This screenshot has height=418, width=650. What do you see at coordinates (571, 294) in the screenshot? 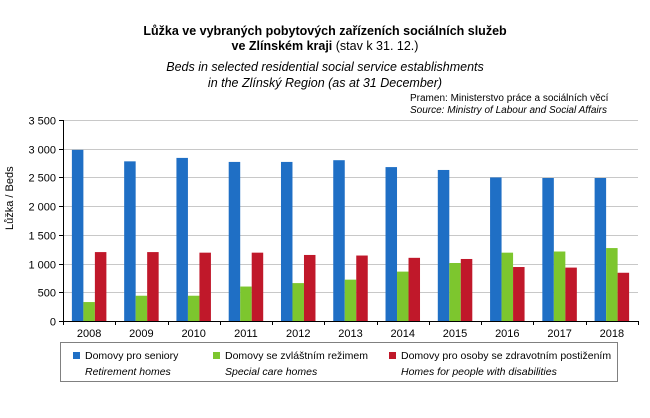
I see `bar-disabilities-2017` at bounding box center [571, 294].